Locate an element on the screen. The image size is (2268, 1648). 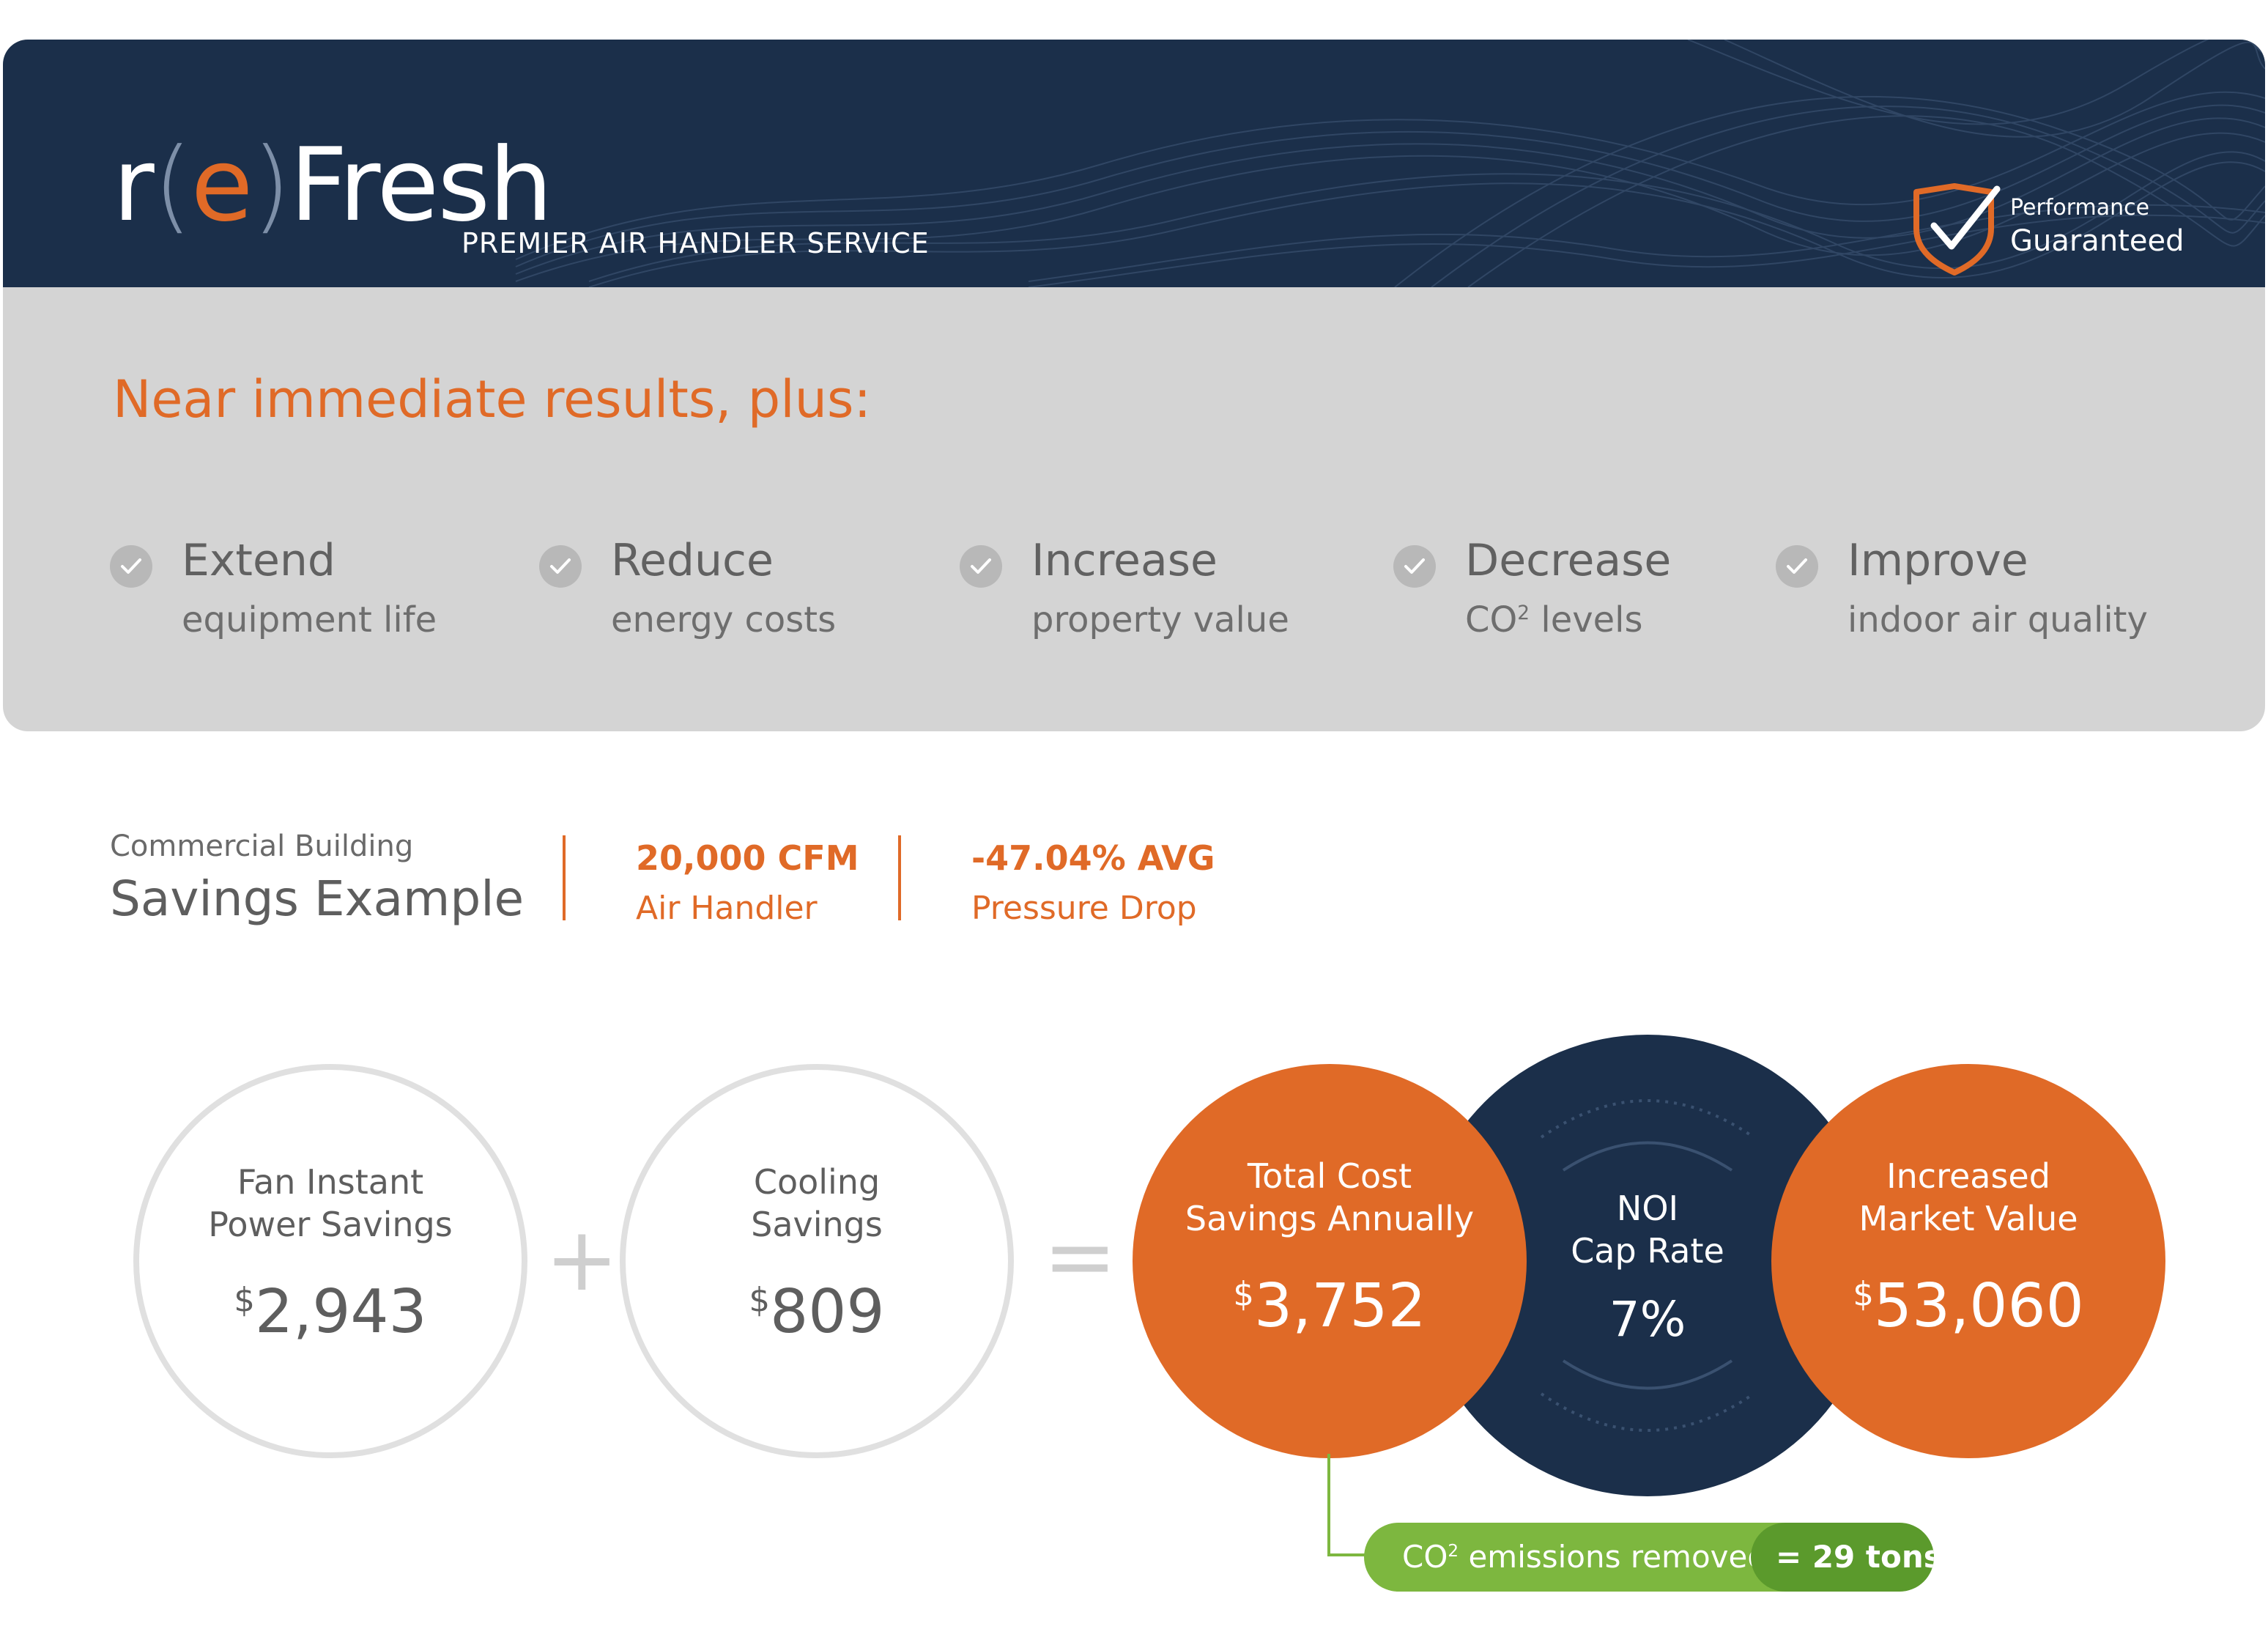
market-label-line1: Increased is located at coordinates (1968, 1176).